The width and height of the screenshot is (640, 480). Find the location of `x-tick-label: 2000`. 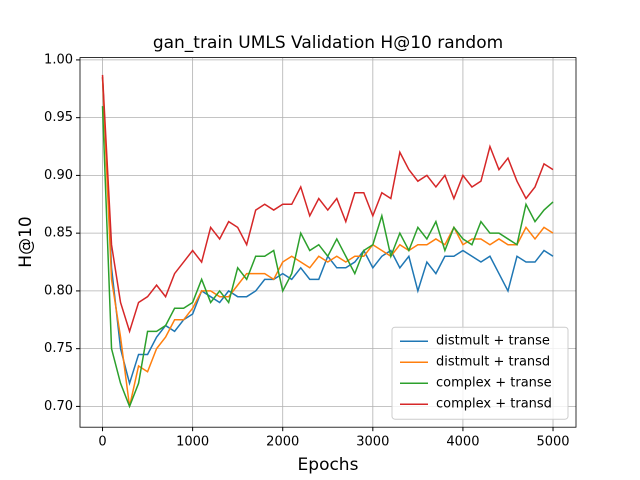

x-tick-label: 2000 is located at coordinates (282, 442).